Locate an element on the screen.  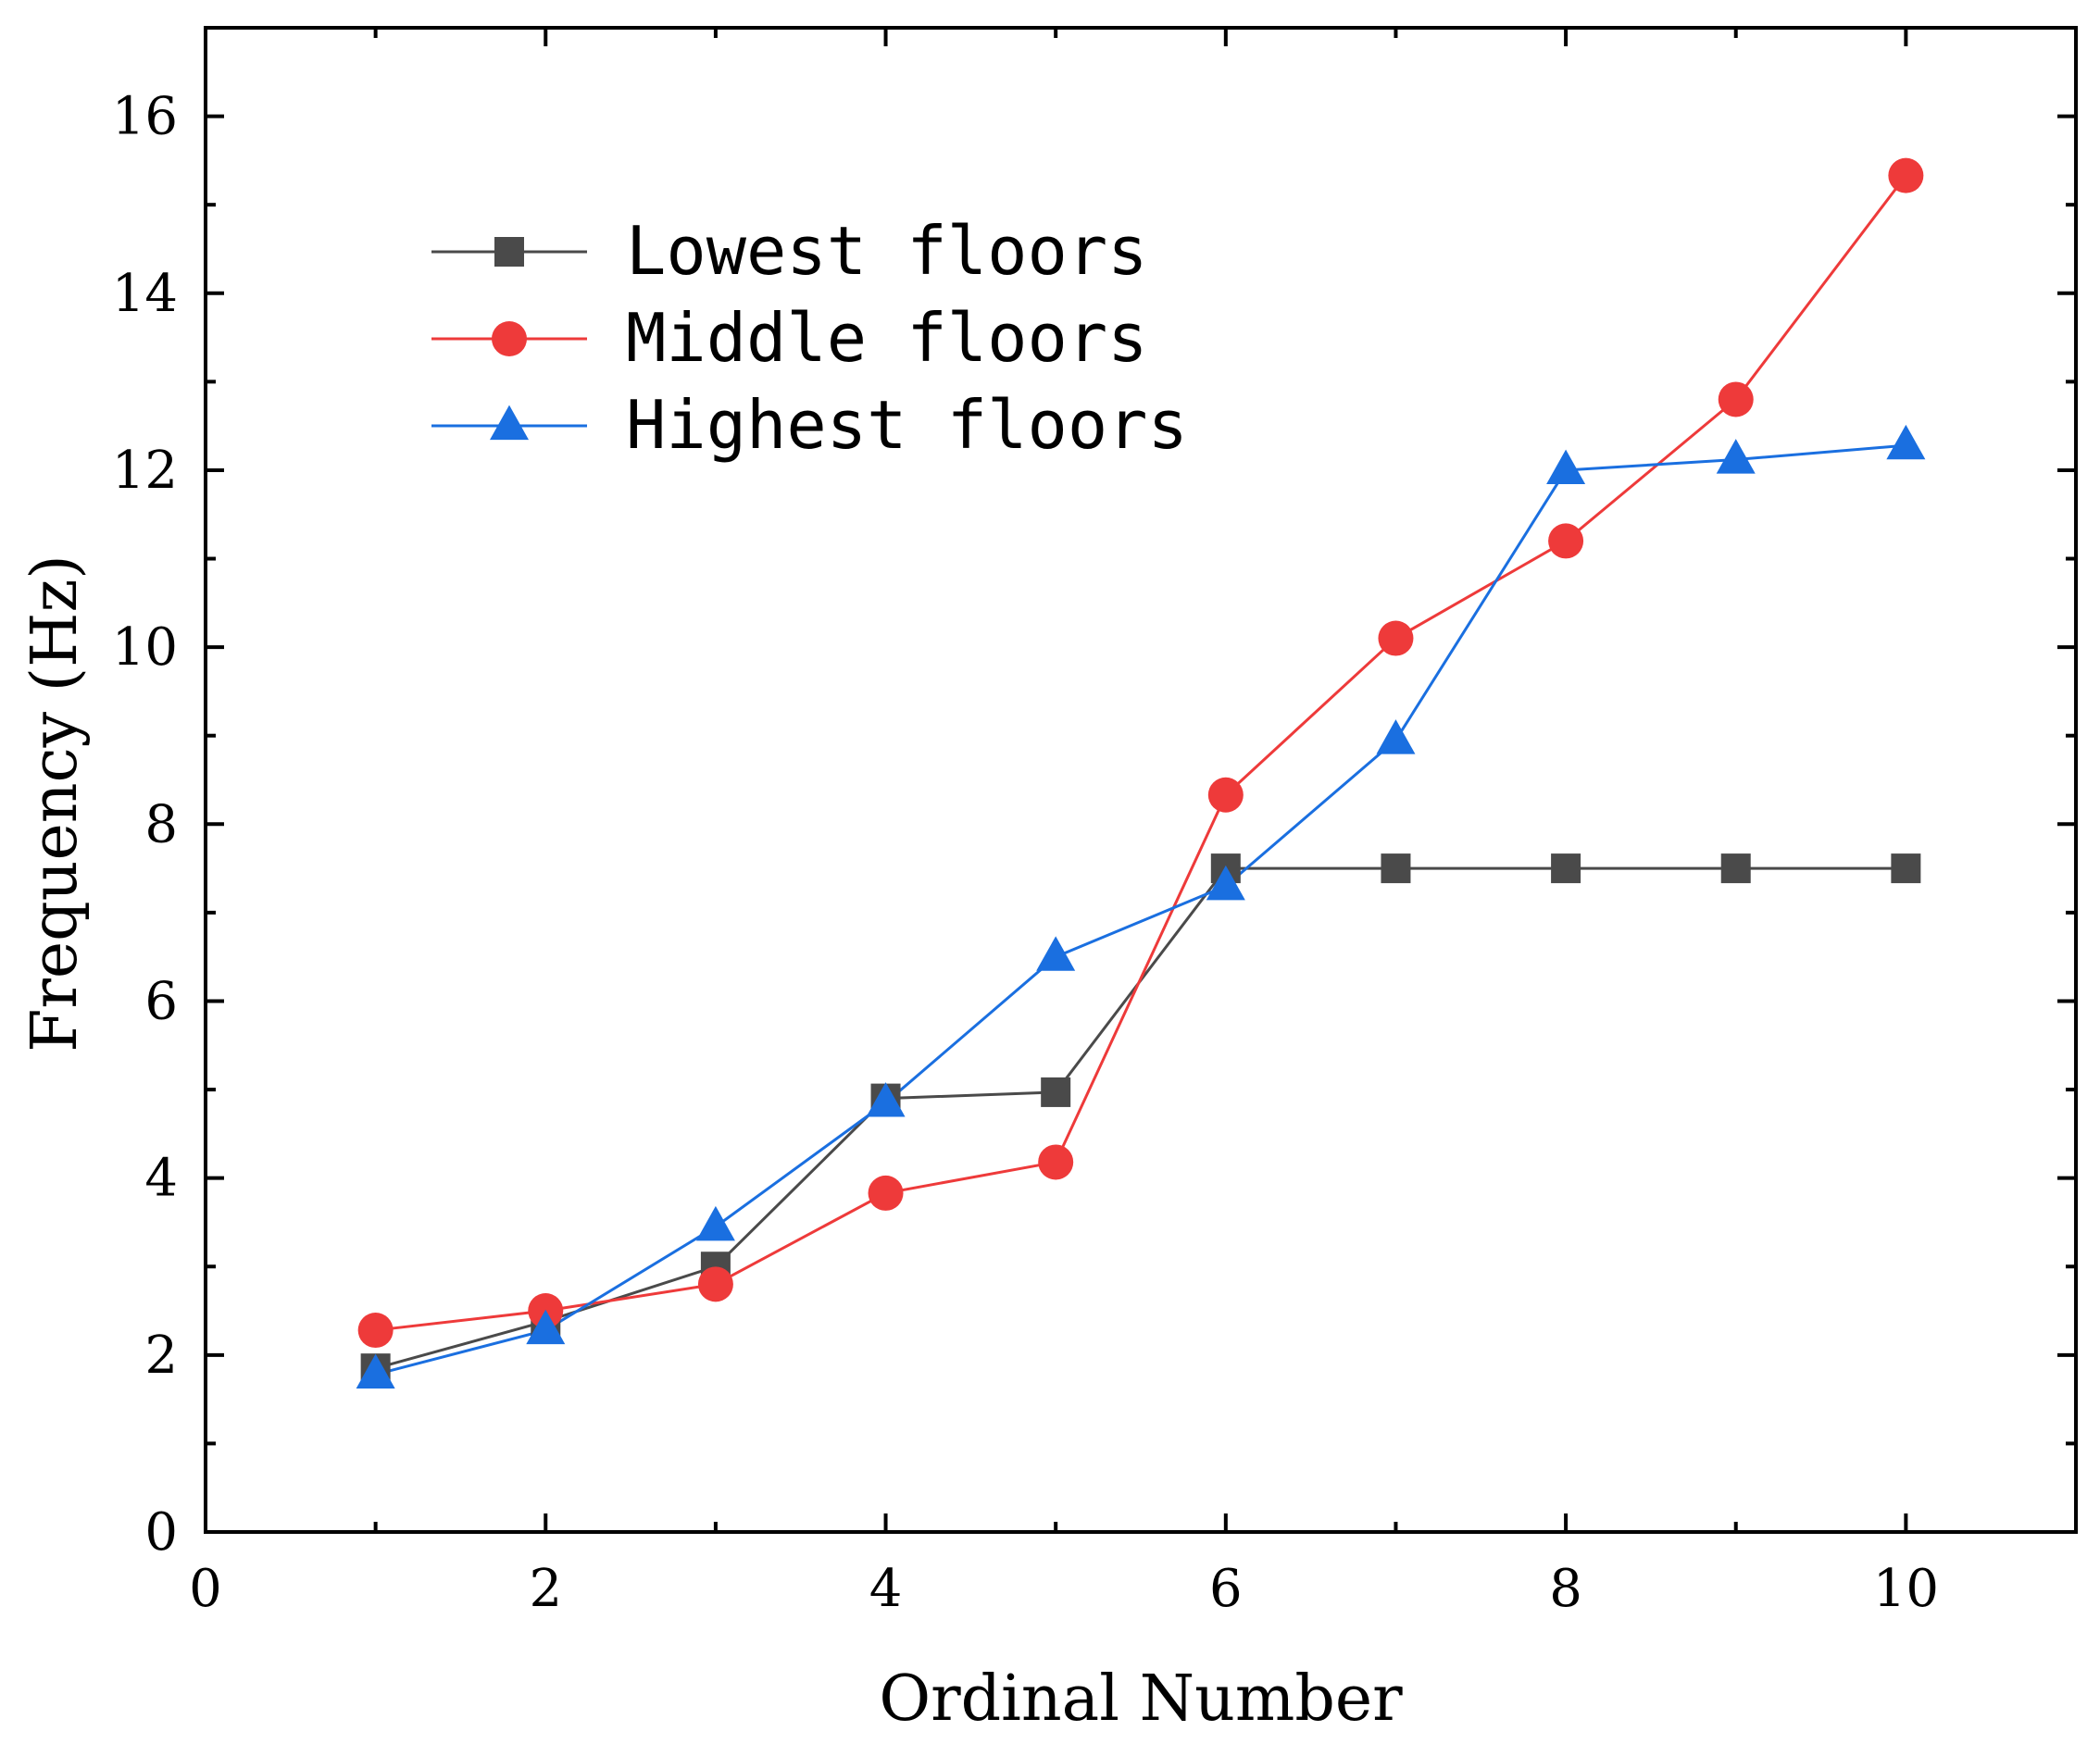
legend: Lowest floors Middle floors Highest floors is located at coordinates (810, 338).